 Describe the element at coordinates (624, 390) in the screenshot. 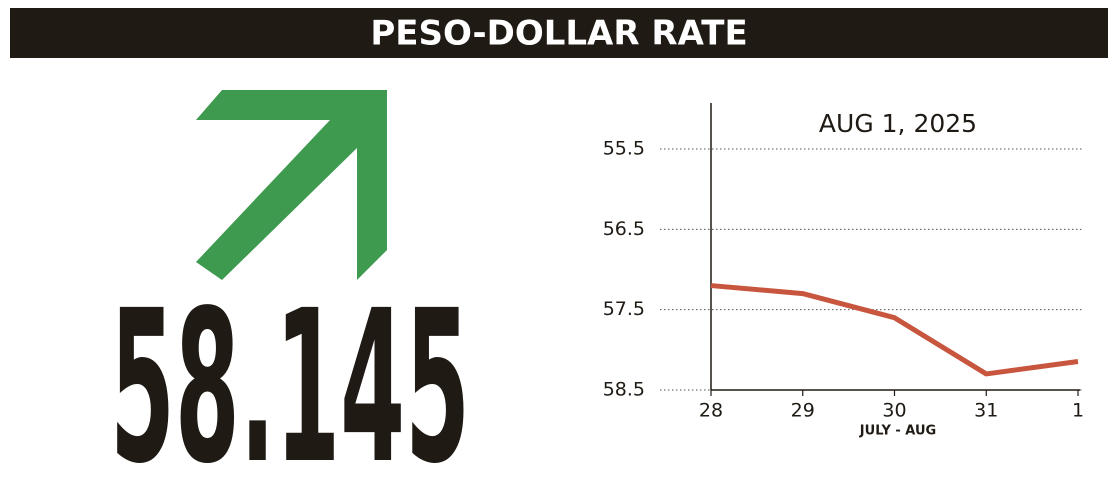

I see `y-tick-label: 58.5` at that location.